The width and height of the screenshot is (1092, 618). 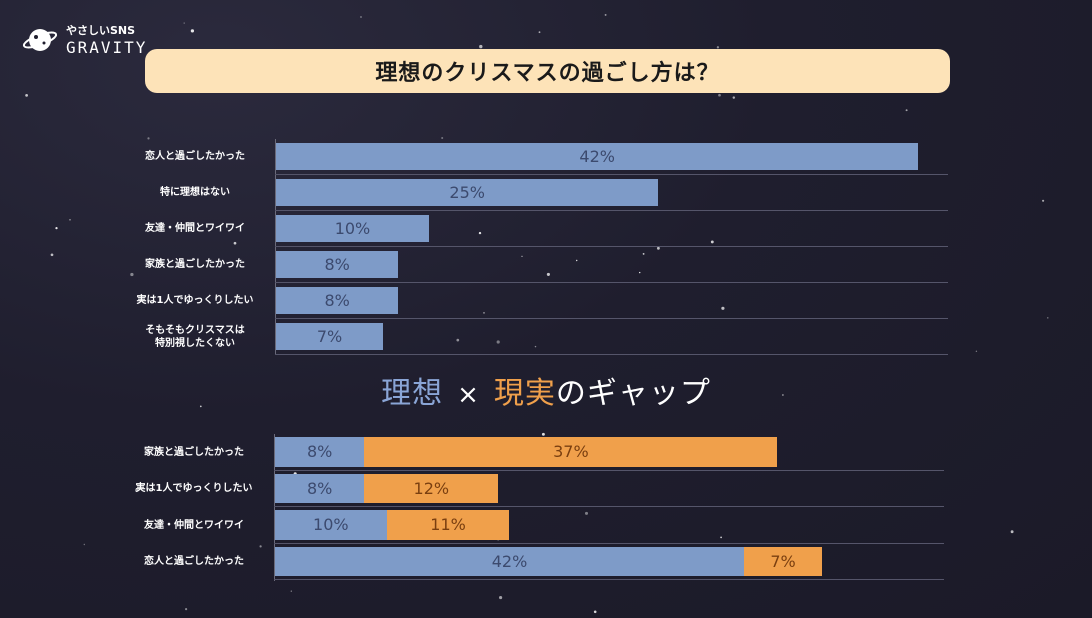 I want to click on gap-title-ideal: 理想, so click(x=412, y=393).